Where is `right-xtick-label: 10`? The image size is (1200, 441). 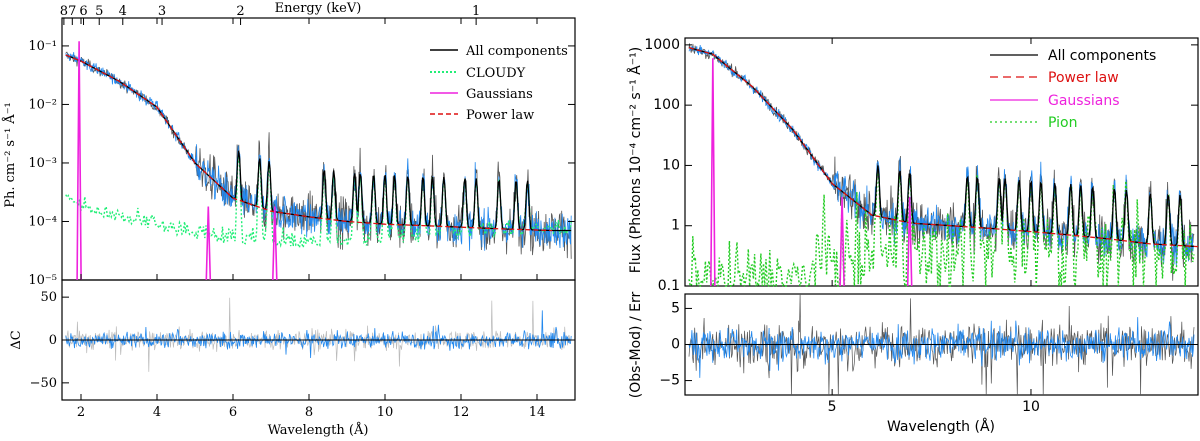 right-xtick-label: 10 is located at coordinates (1031, 407).